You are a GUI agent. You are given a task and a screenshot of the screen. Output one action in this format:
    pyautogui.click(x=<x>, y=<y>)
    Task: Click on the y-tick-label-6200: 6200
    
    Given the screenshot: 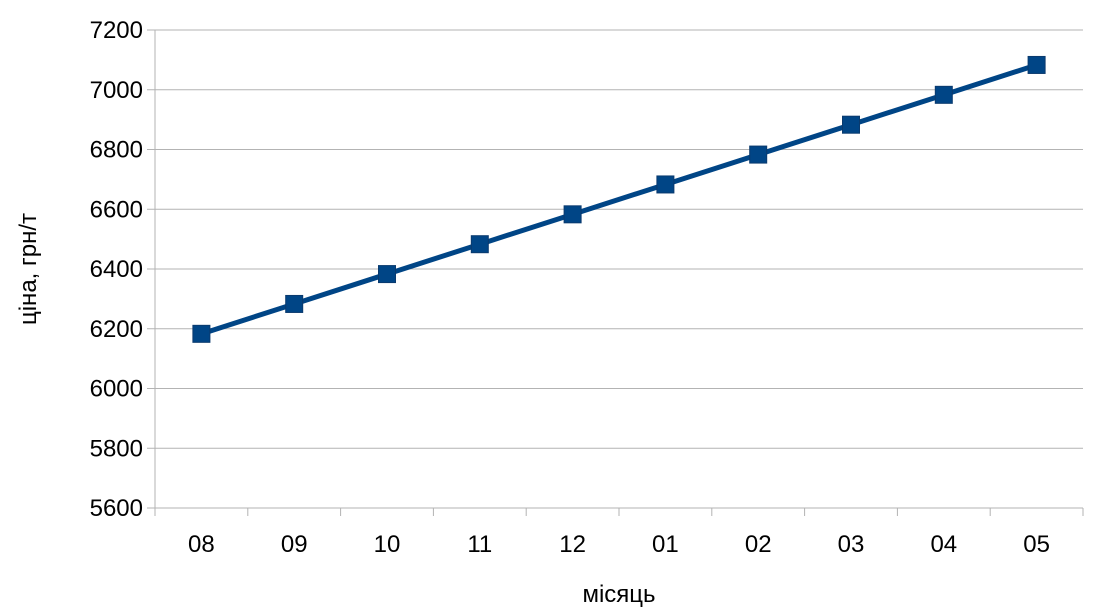 What is the action you would take?
    pyautogui.click(x=116, y=329)
    